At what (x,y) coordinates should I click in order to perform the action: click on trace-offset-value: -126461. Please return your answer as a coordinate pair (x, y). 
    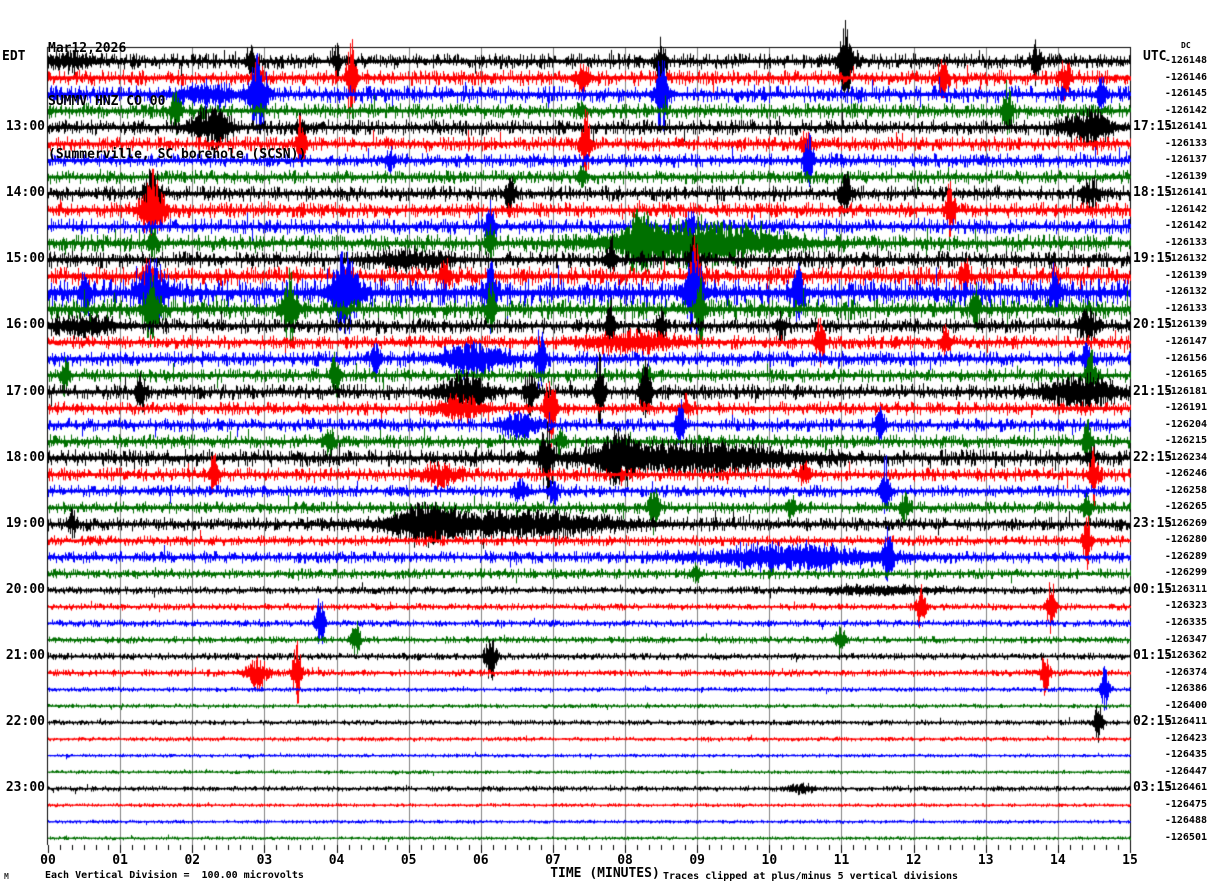
    Looking at the image, I should click on (1185, 788).